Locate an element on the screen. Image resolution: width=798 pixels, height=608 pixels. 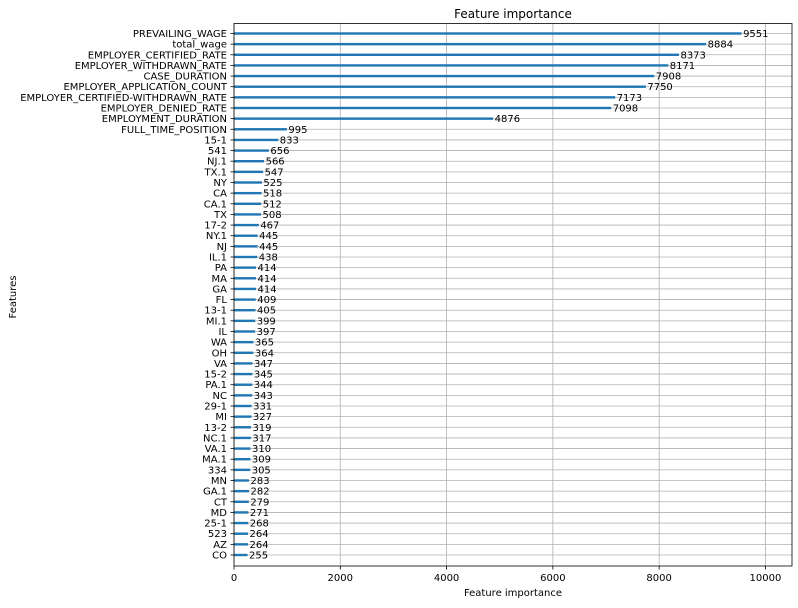
y-tick-label: 25-1 is located at coordinates (215, 524).